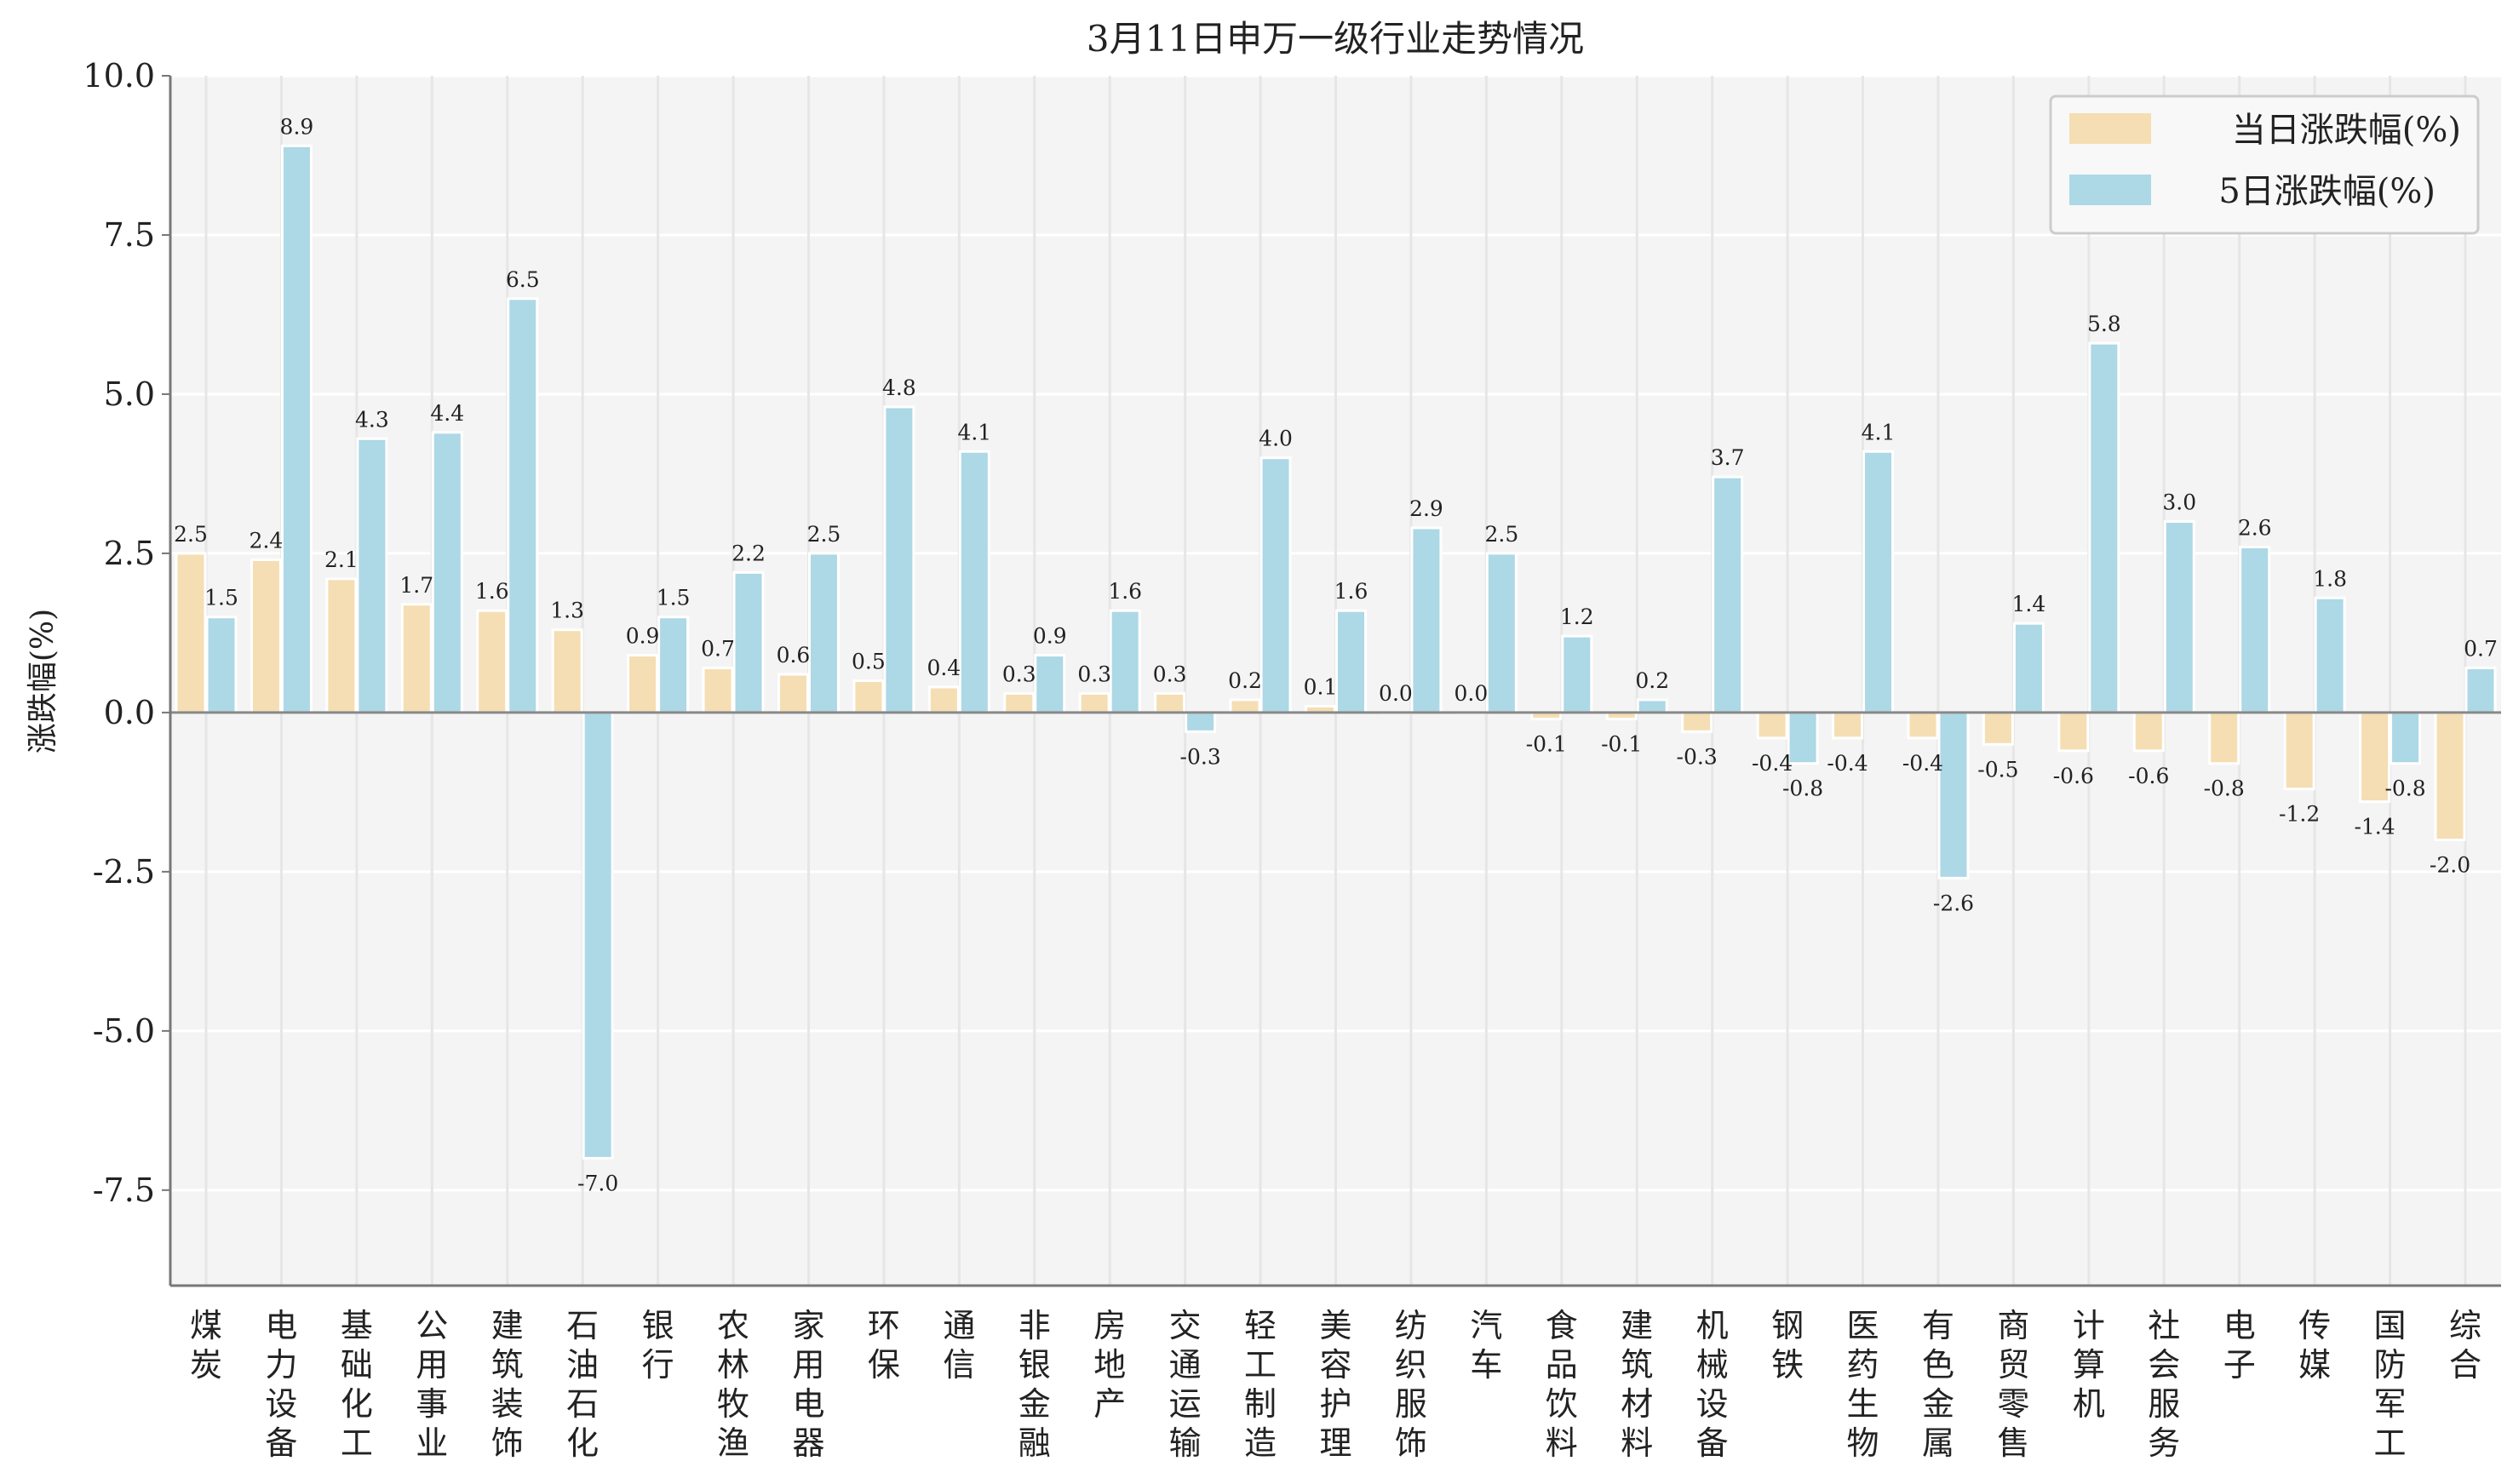  I want to click on data-label-5day: -0.3, so click(1200, 756).